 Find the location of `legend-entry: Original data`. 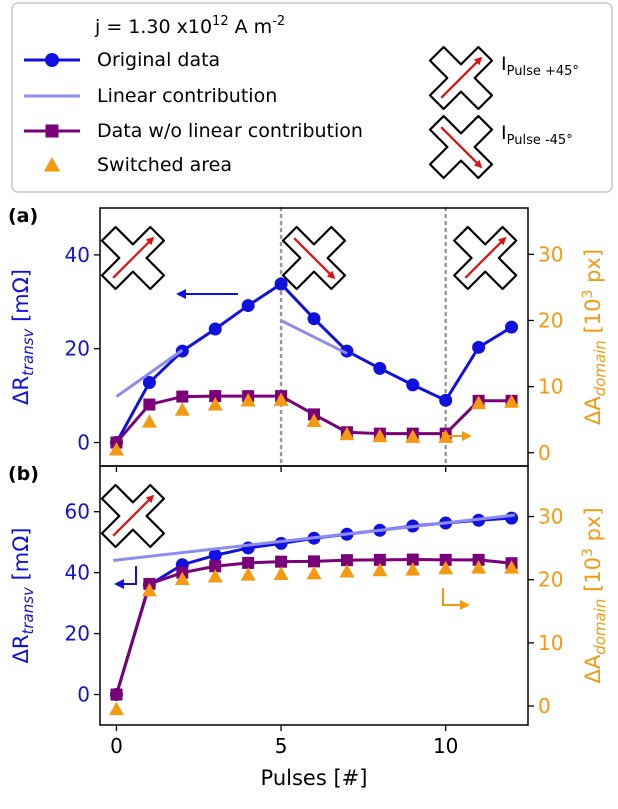

legend-entry: Original data is located at coordinates (122, 60).